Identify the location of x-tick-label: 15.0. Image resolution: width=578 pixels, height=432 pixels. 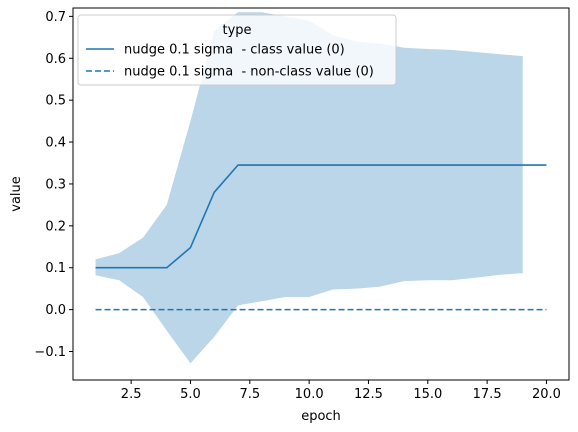
(427, 394).